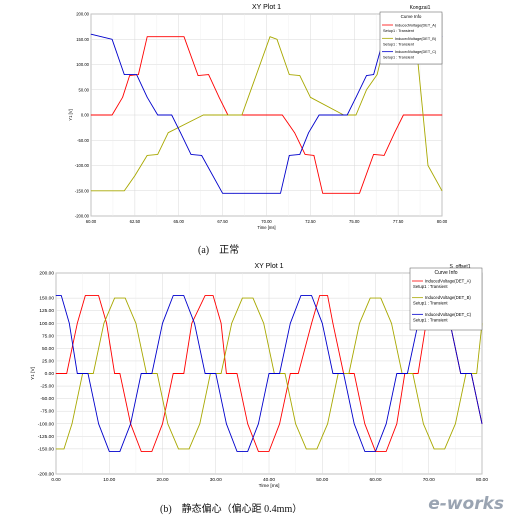 This screenshot has height=520, width=510. What do you see at coordinates (46, 311) in the screenshot?
I see `y-tick-label: 125.00` at bounding box center [46, 311].